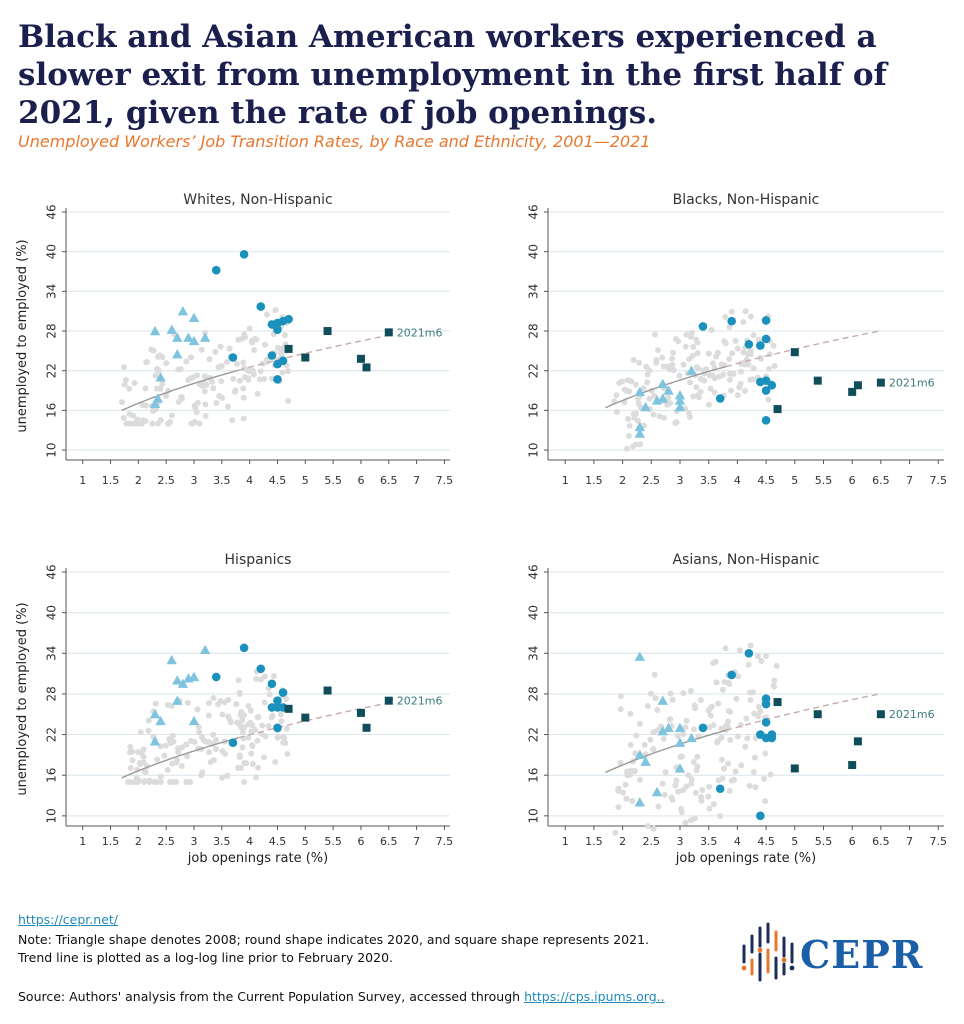 The image size is (964, 1024). What do you see at coordinates (333, 480) in the screenshot?
I see `x-tick-label: 5.5` at bounding box center [333, 480].